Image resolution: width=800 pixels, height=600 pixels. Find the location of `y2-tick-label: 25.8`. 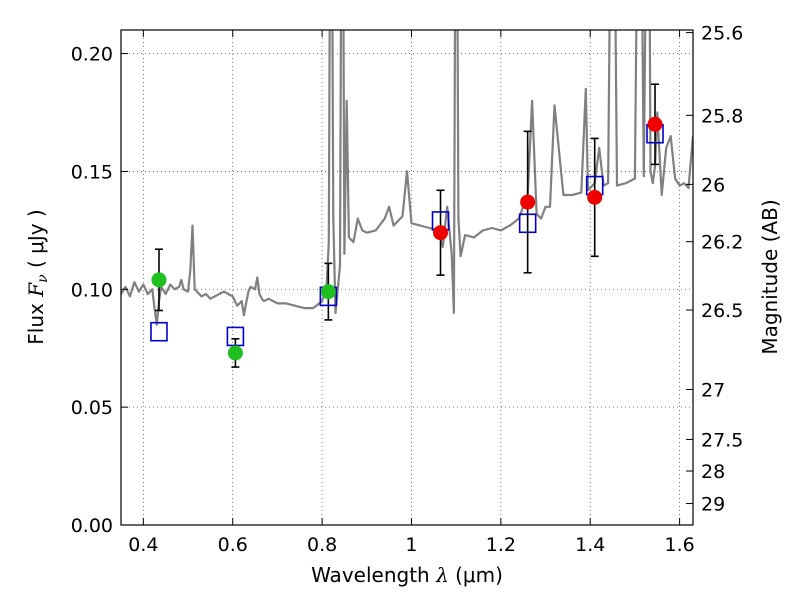

y2-tick-label: 25.8 is located at coordinates (722, 116).